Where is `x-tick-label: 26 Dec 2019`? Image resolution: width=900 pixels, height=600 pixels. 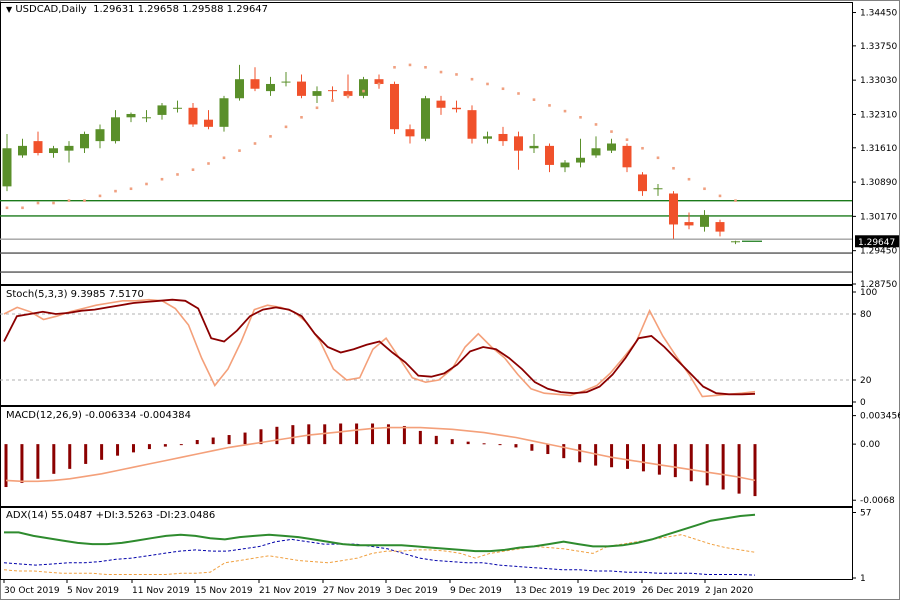
x-tick-label: 26 Dec 2019 is located at coordinates (671, 591).